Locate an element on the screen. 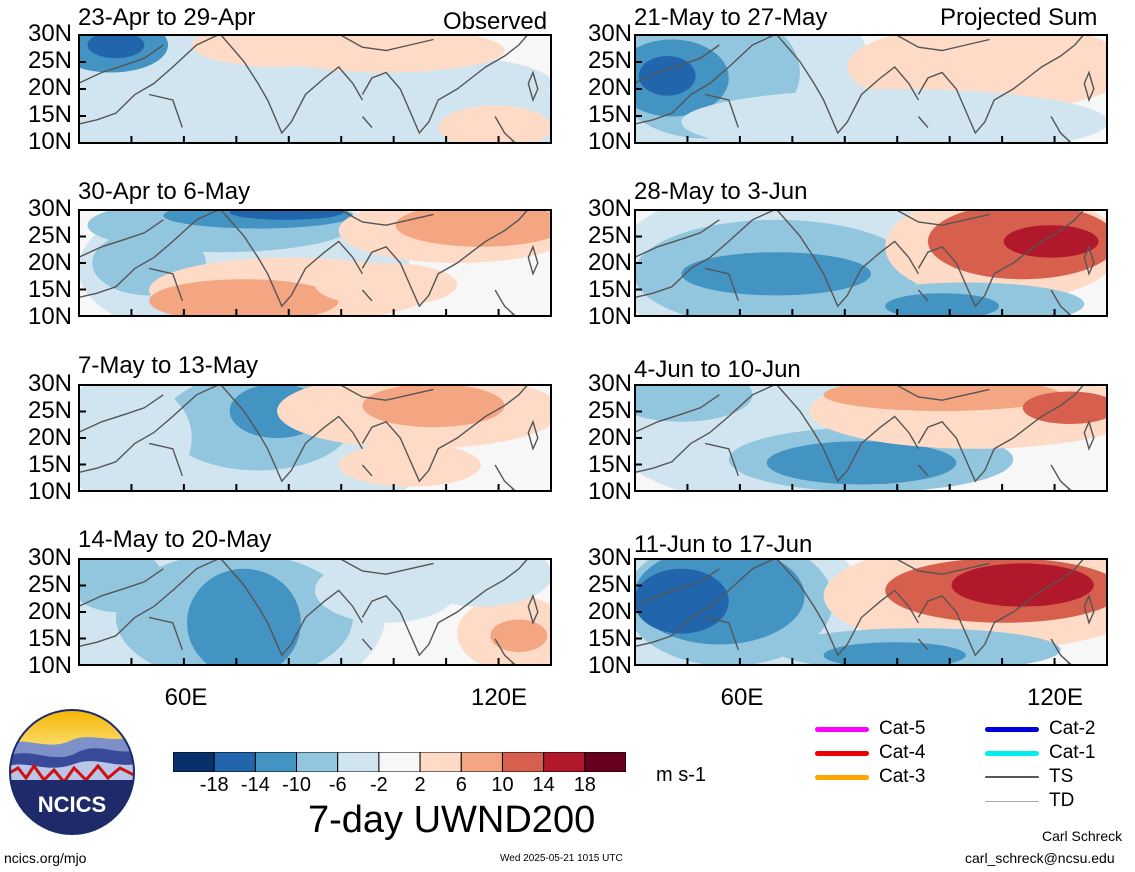 This screenshot has height=872, width=1135. colorbar-tick-label: -2 is located at coordinates (379, 785).